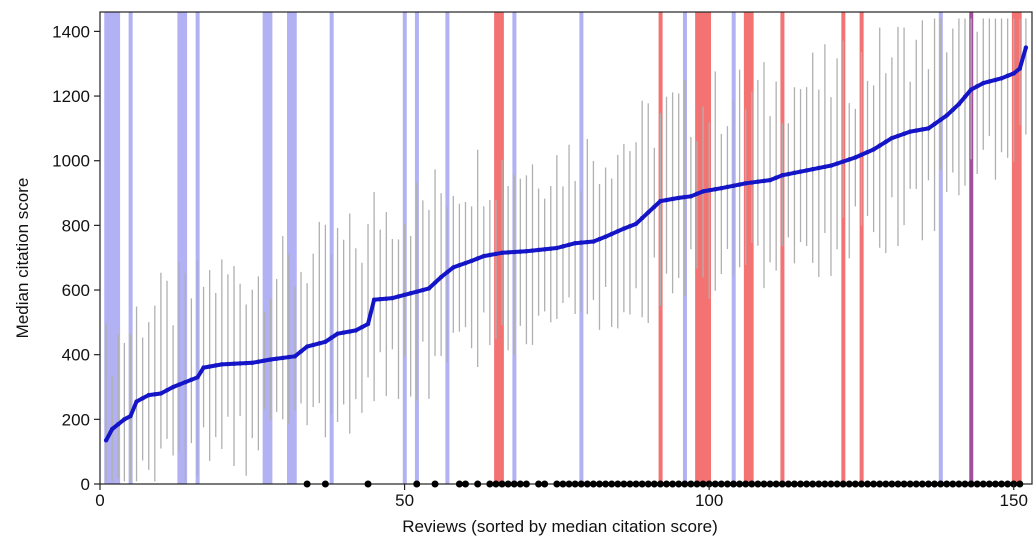 This screenshot has width=1036, height=545. What do you see at coordinates (71, 161) in the screenshot?
I see `y-tick-label: 1000` at bounding box center [71, 161].